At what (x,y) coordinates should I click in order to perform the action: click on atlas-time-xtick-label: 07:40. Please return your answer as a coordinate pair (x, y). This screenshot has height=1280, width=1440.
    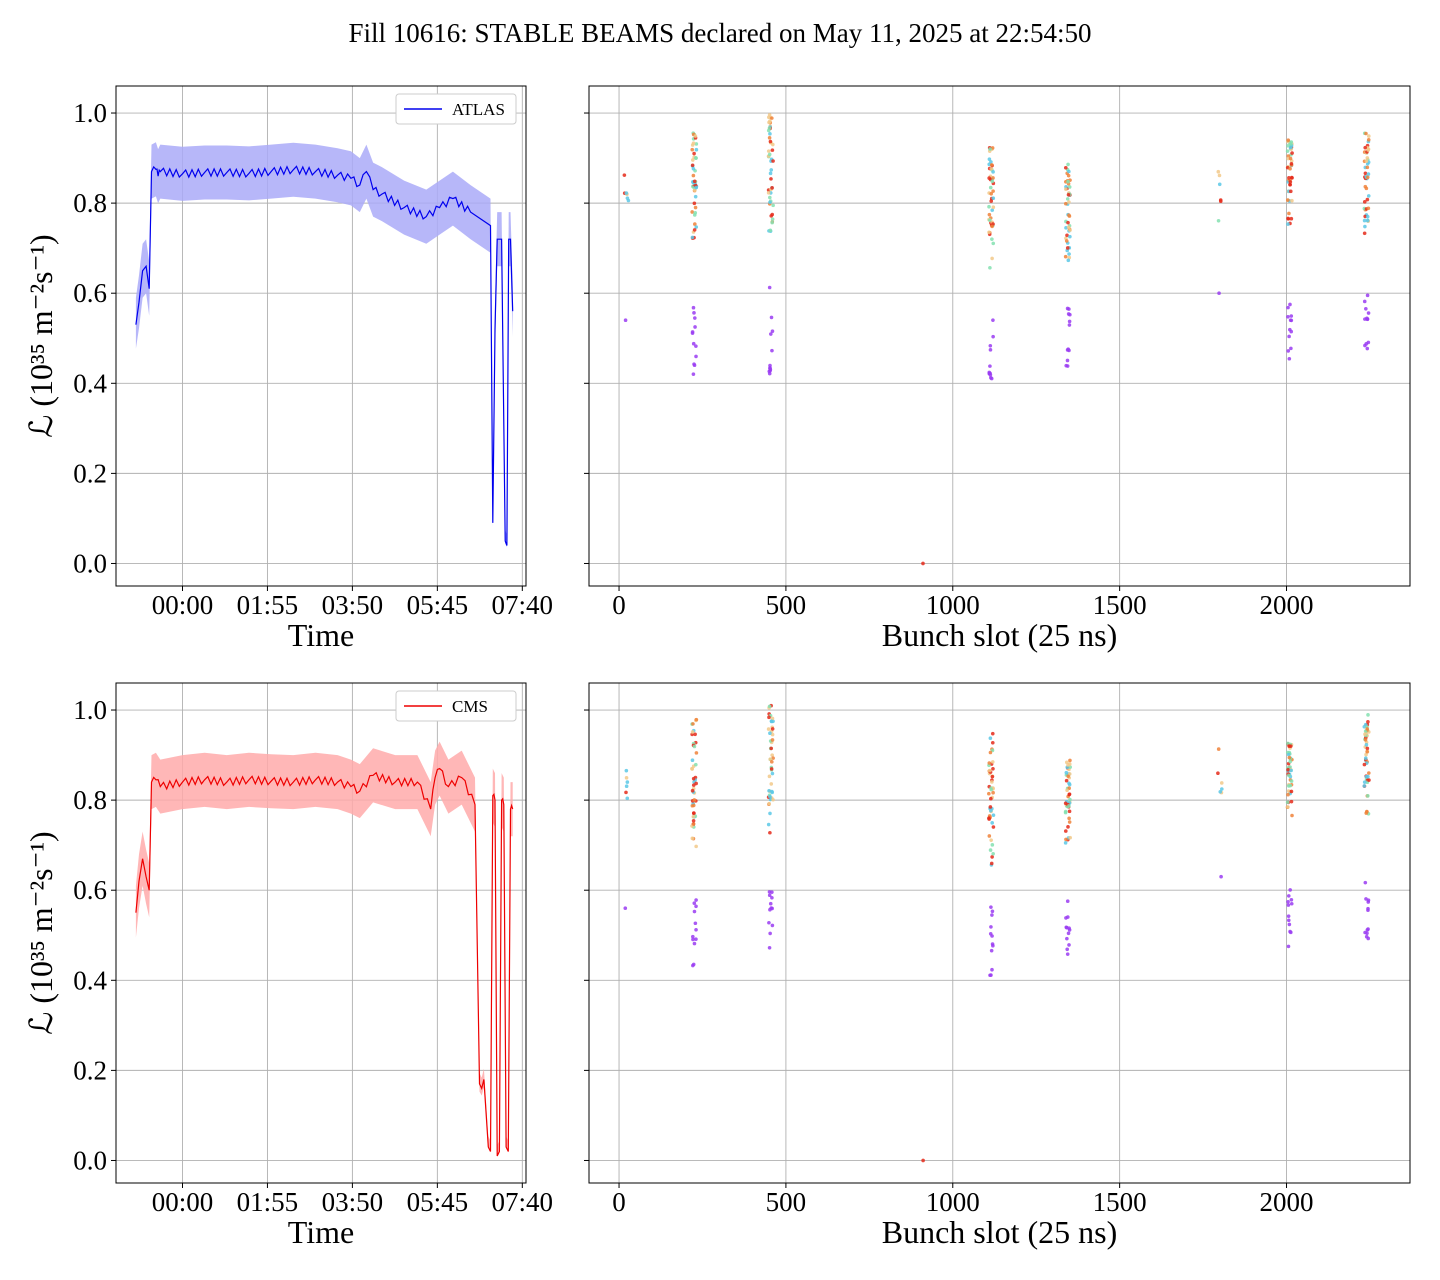
    Looking at the image, I should click on (523, 605).